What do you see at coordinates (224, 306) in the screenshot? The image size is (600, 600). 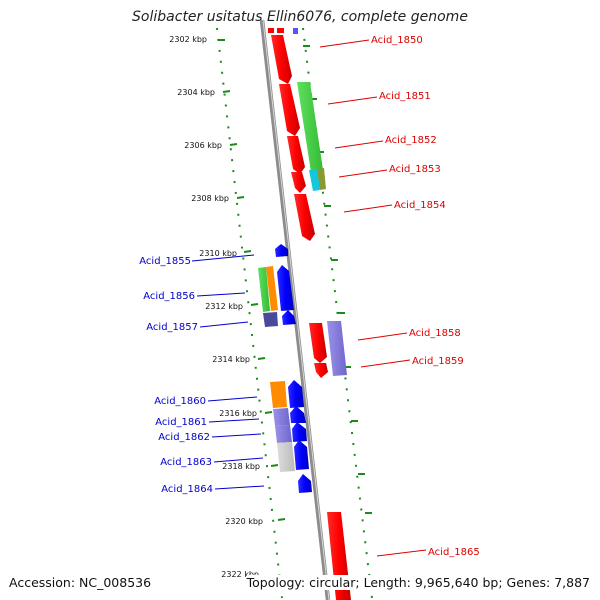 I see `tick-label-2312: 2312 kbp` at bounding box center [224, 306].